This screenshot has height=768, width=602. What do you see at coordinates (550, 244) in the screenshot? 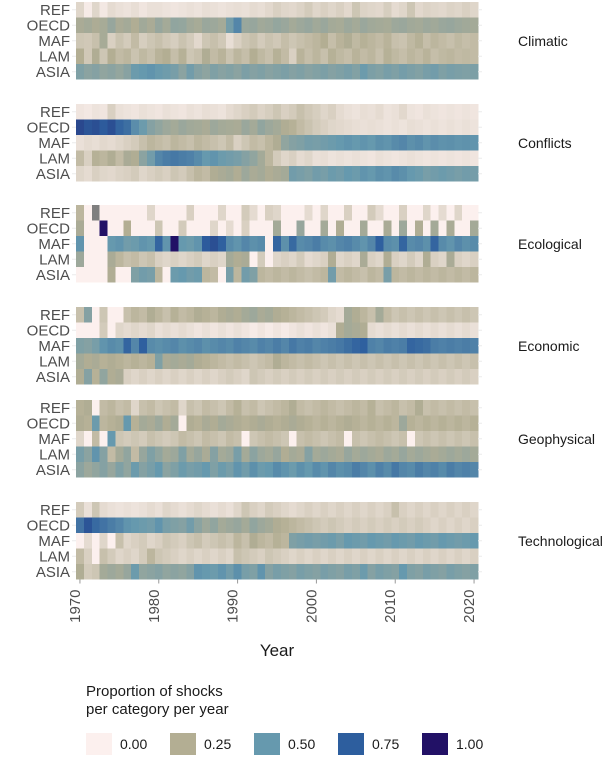
I see `panel-strip-label-ecological: Ecological` at bounding box center [550, 244].